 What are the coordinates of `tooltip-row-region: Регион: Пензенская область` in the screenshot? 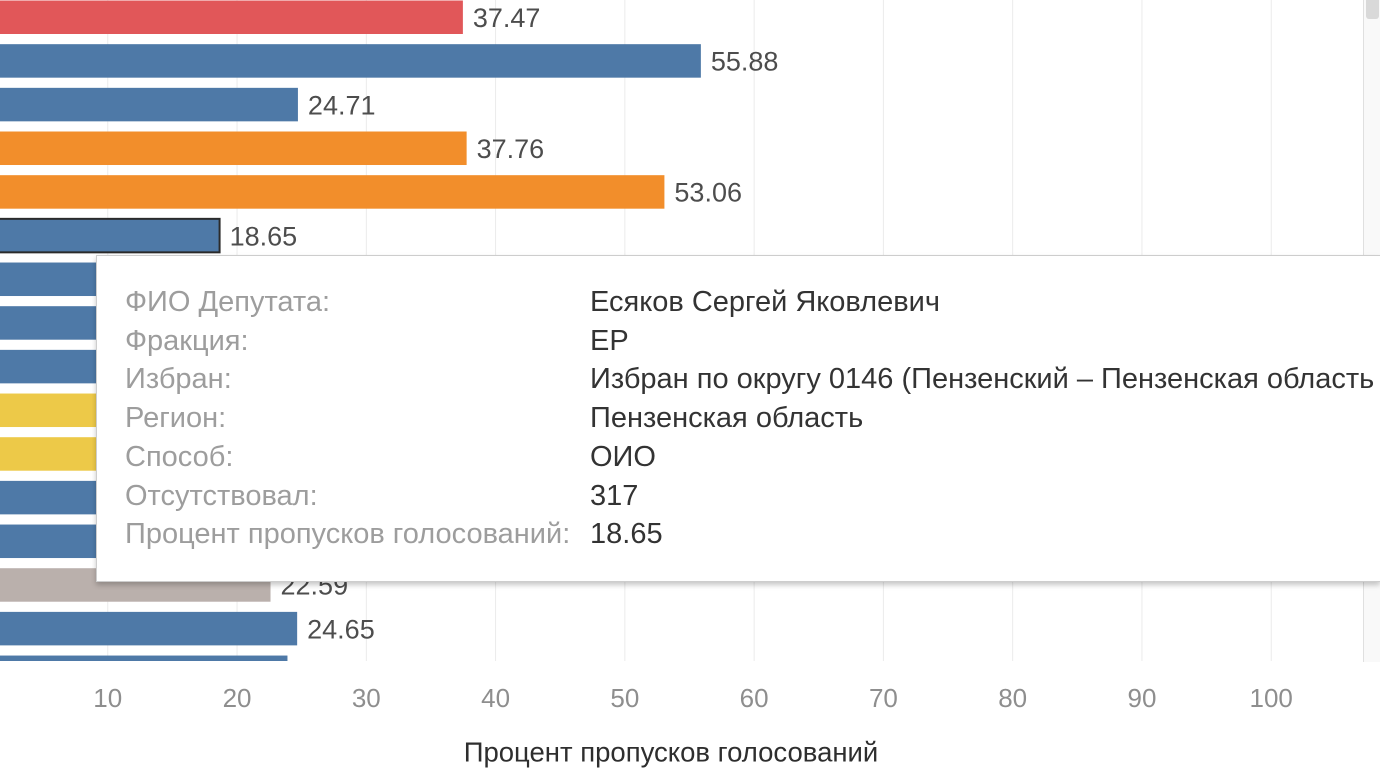 It's located at (752, 418).